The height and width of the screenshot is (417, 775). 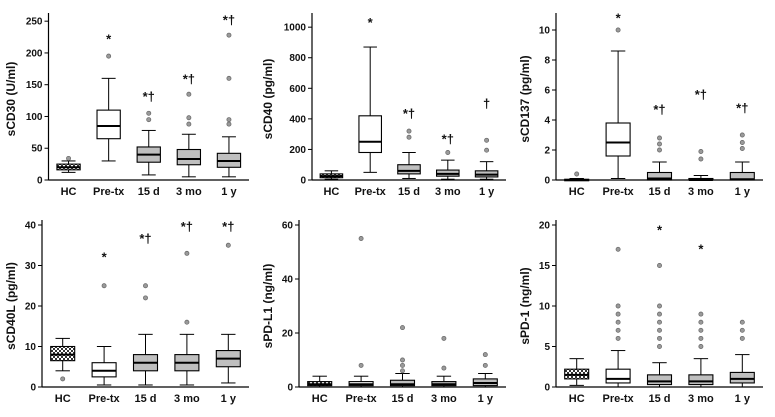 I want to click on y-tick-label: 600, so click(x=297, y=89).